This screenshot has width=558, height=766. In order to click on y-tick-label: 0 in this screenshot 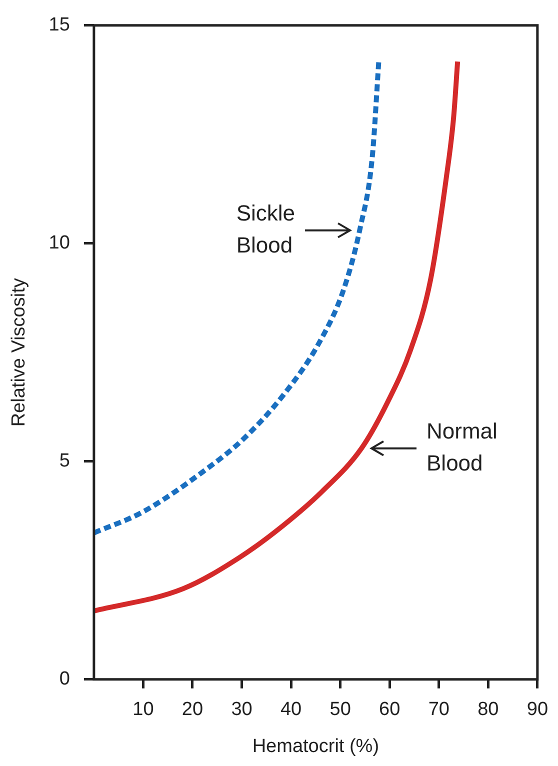, I will do `click(64, 679)`.